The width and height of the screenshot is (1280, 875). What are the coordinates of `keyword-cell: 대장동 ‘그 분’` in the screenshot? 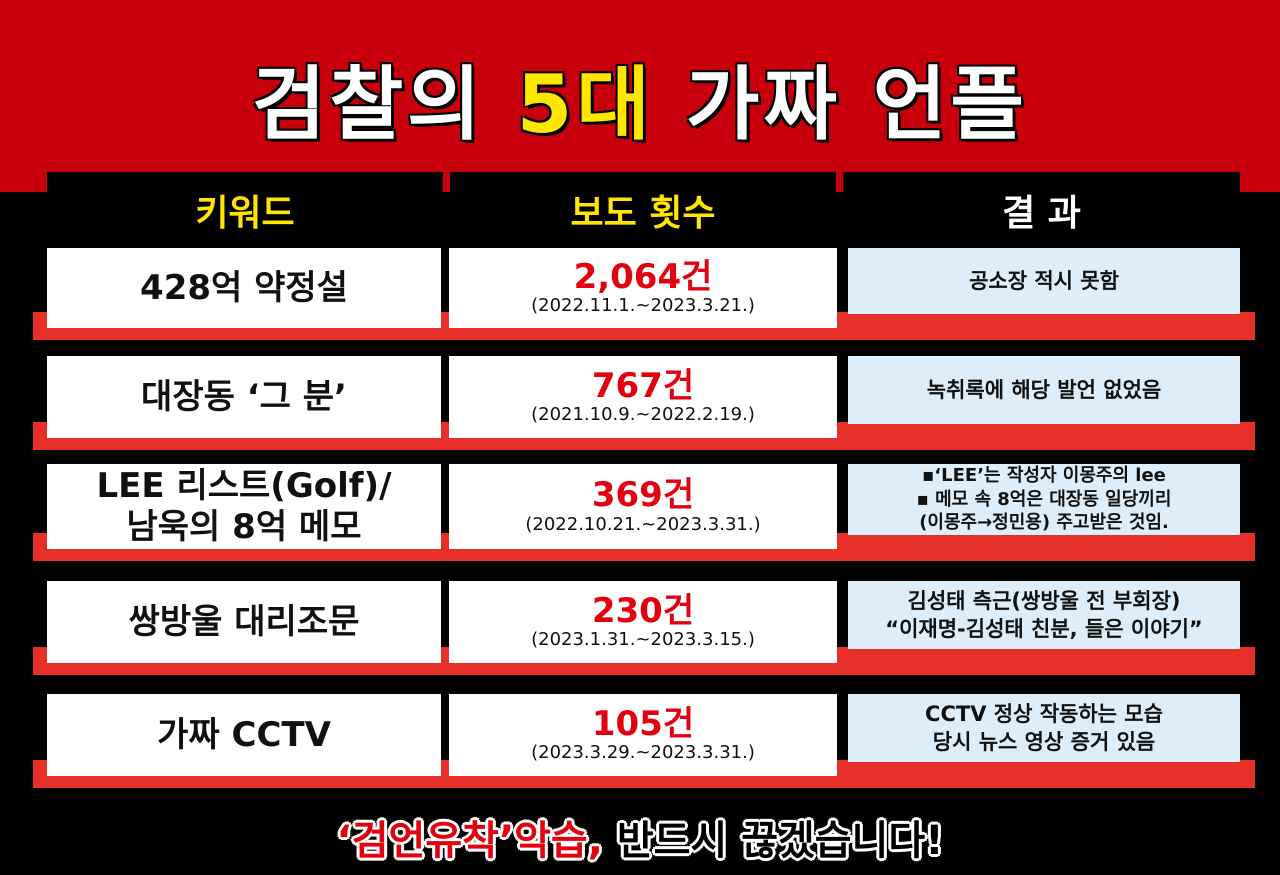 It's located at (244, 397).